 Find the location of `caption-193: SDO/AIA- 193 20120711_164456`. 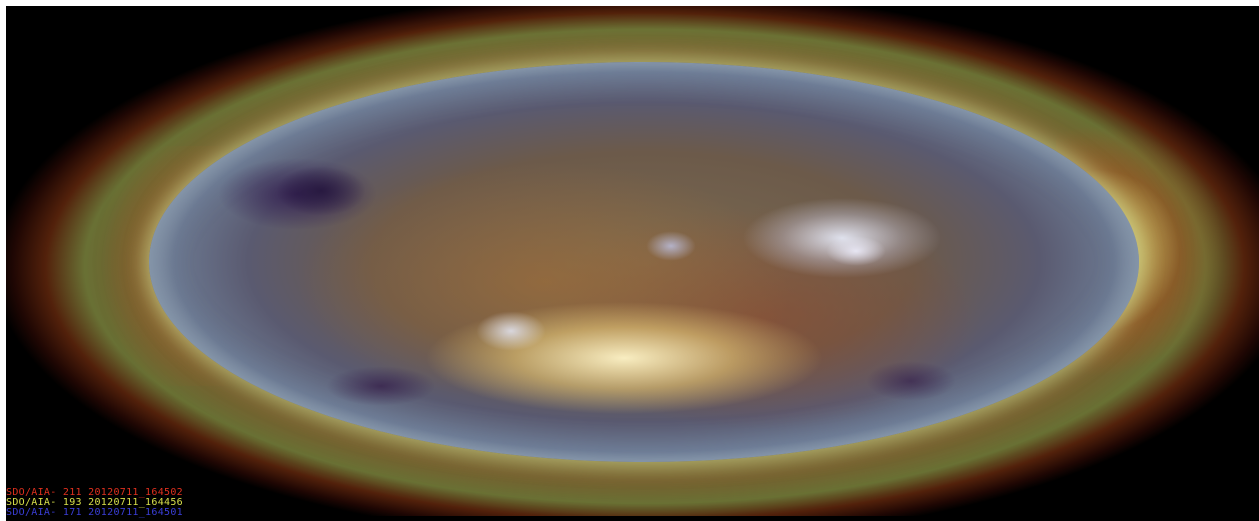

caption-193: SDO/AIA- 193 20120711_164456 is located at coordinates (94, 502).